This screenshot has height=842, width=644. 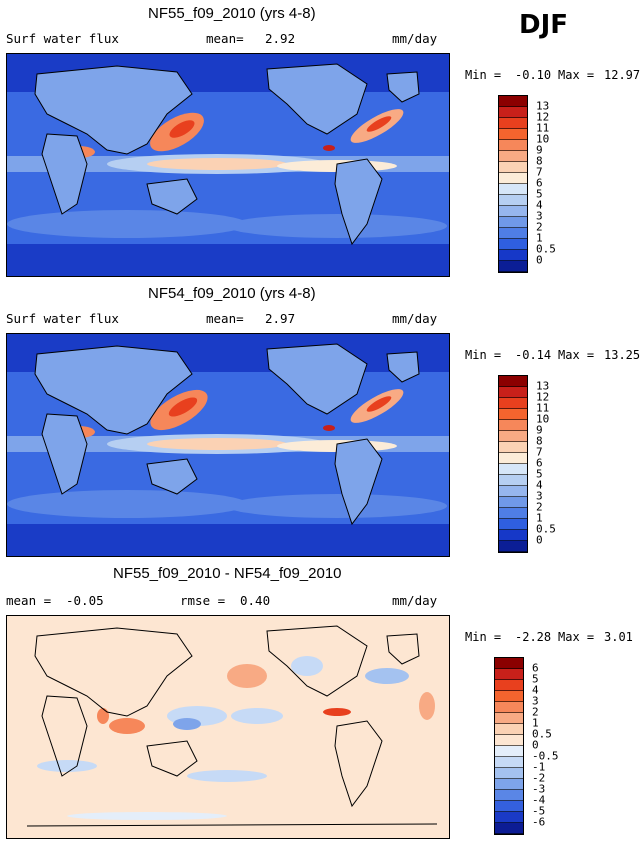 What do you see at coordinates (203, 600) in the screenshot?
I see `panel-3-rmse-label: rmse =` at bounding box center [203, 600].